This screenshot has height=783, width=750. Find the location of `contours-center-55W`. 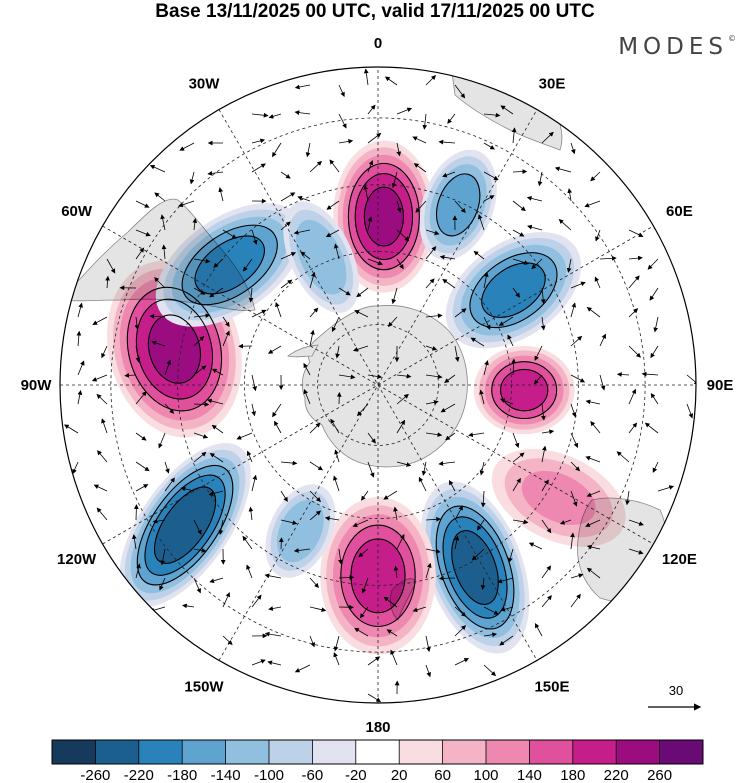

contours-center-55W is located at coordinates (229, 265).